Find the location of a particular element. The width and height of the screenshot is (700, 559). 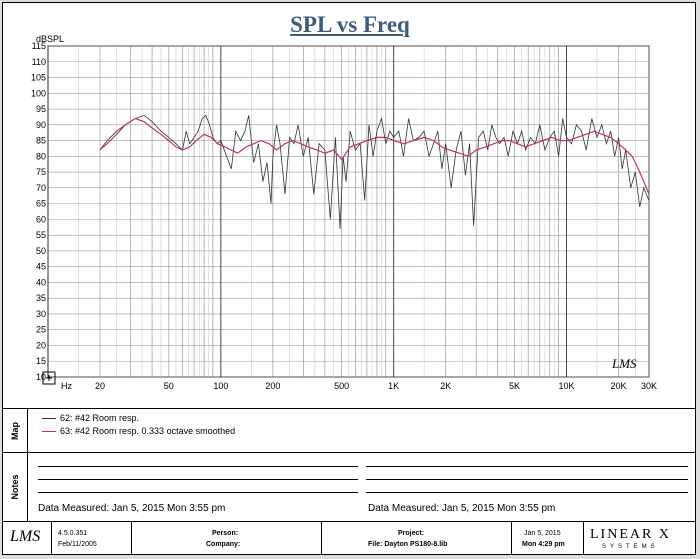

legend-label-2: 63: #42 Room resp. 0.333 octave smoothed is located at coordinates (148, 431).